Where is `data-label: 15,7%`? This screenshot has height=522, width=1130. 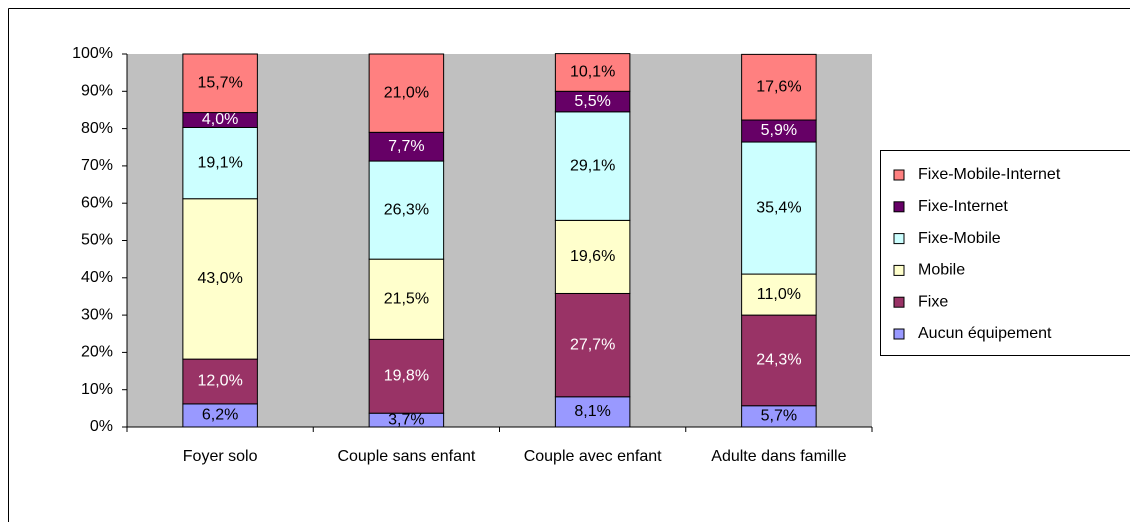 data-label: 15,7% is located at coordinates (219, 82).